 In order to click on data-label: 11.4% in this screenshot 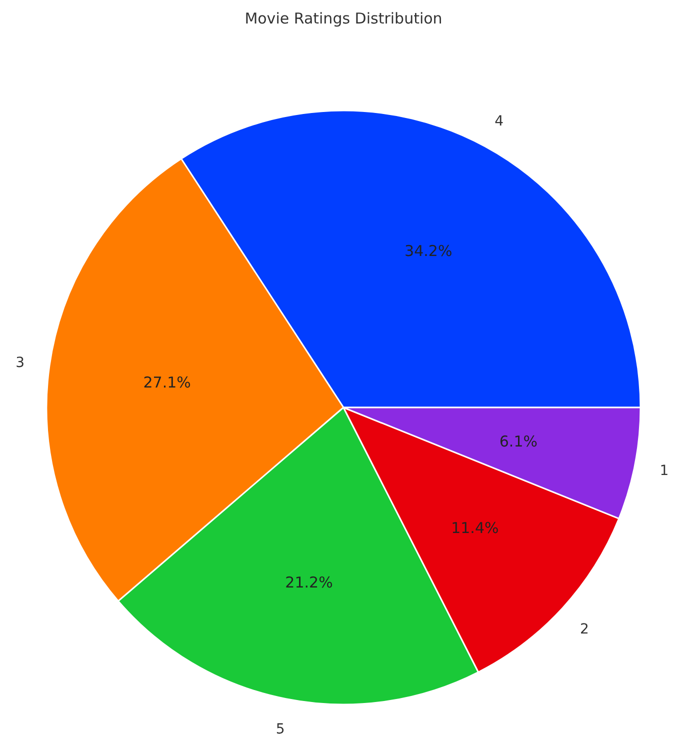, I will do `click(475, 527)`.